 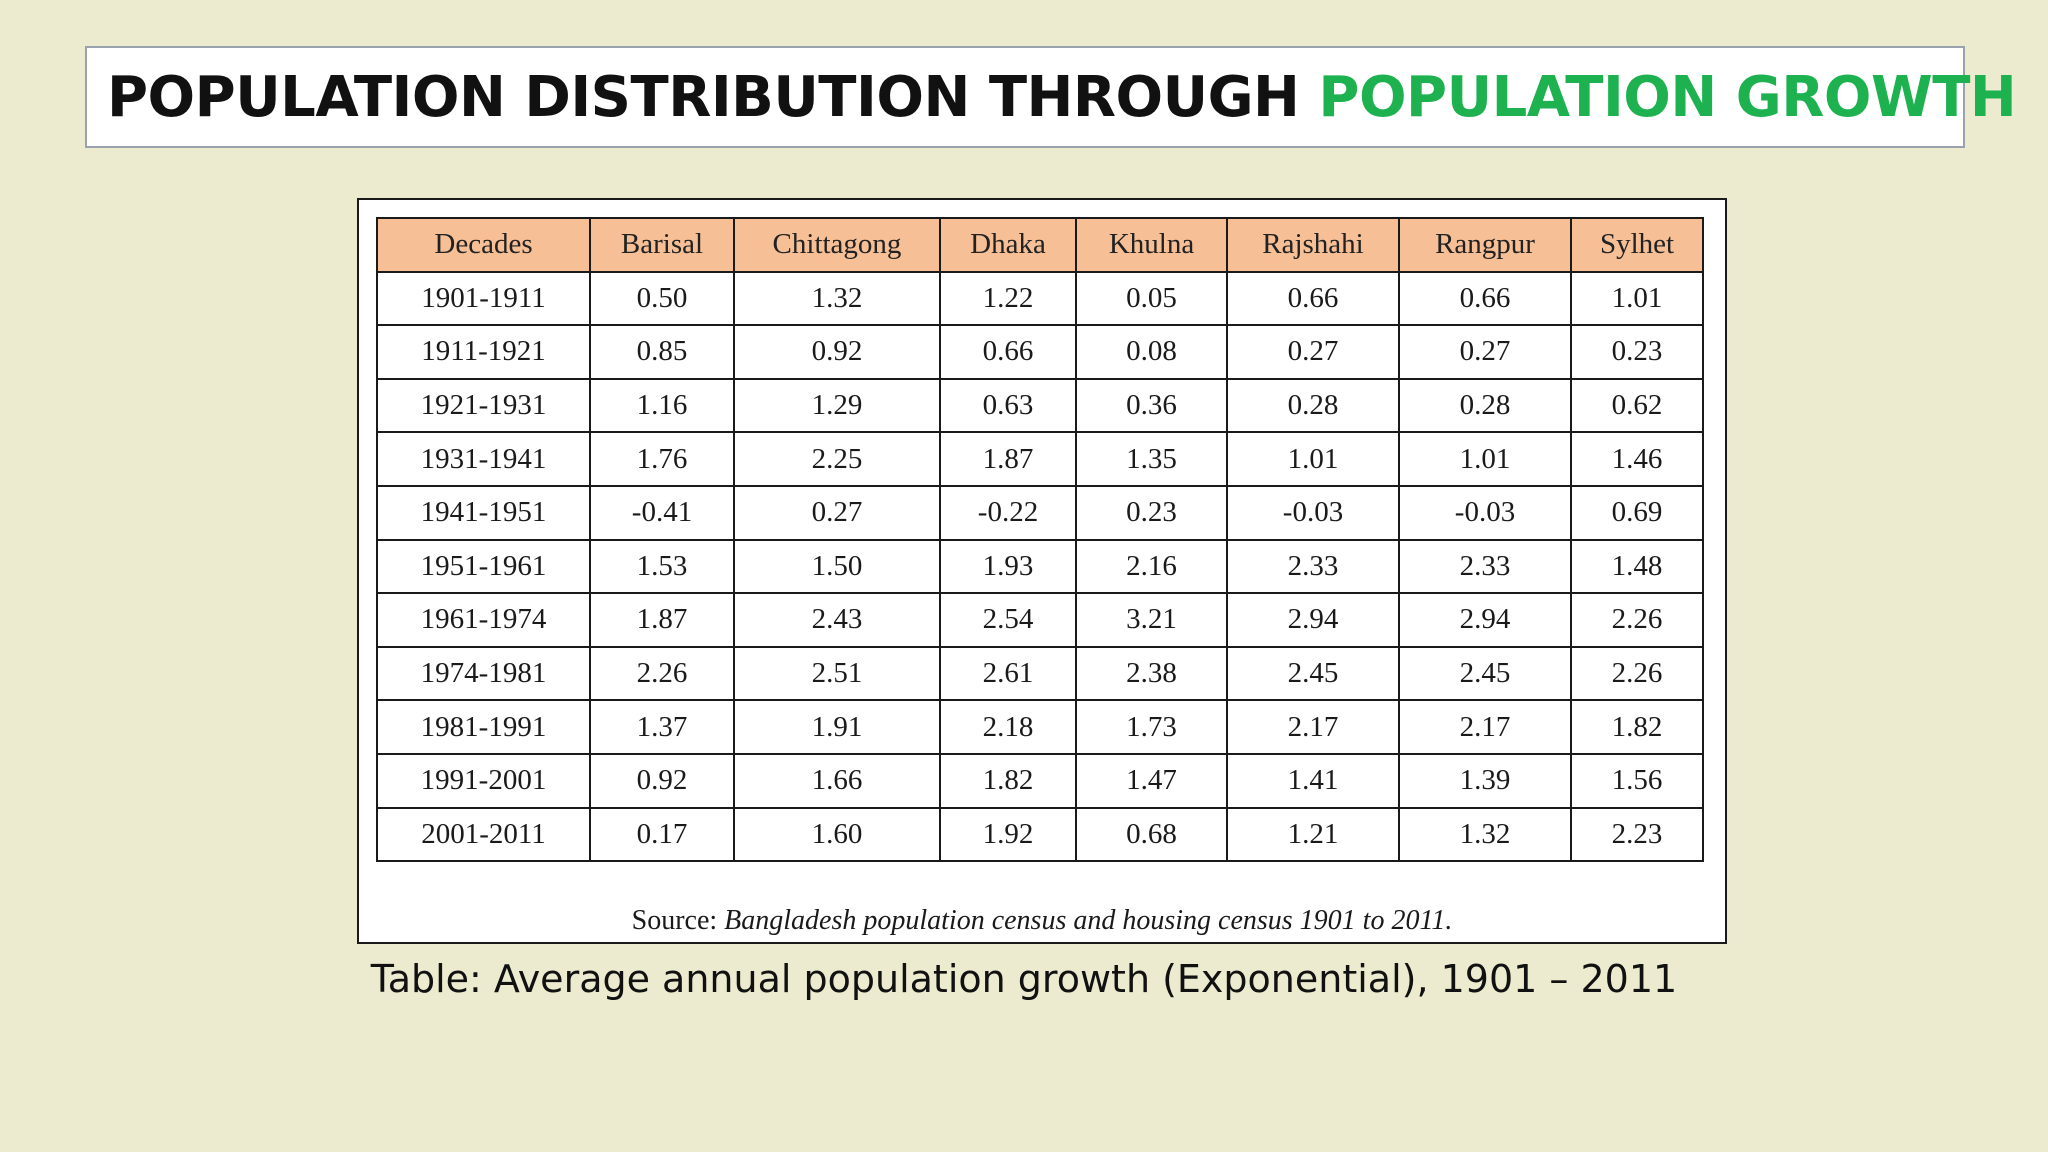 I want to click on growth-value-cell: 1.48, so click(x=1637, y=566).